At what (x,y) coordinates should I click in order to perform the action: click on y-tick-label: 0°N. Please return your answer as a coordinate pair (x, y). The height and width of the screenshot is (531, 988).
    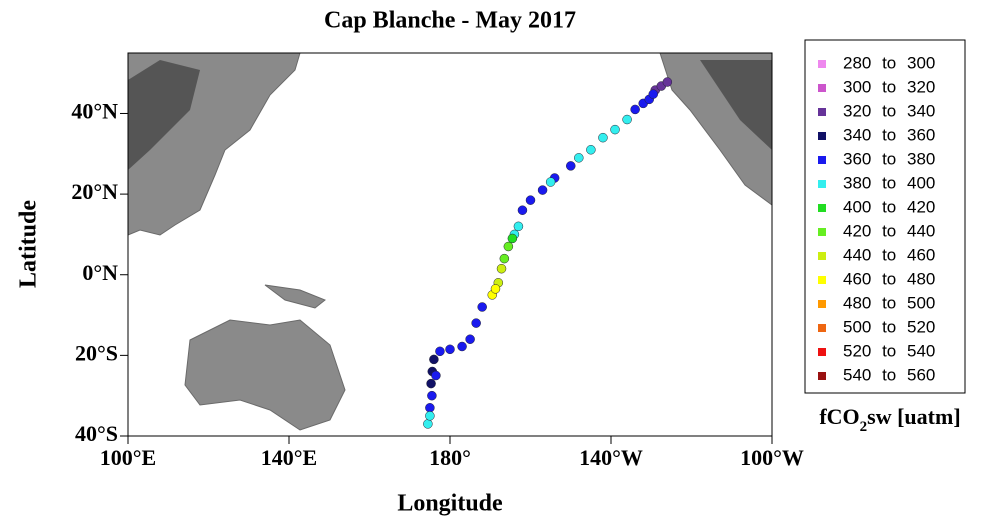
    Looking at the image, I should click on (100, 272).